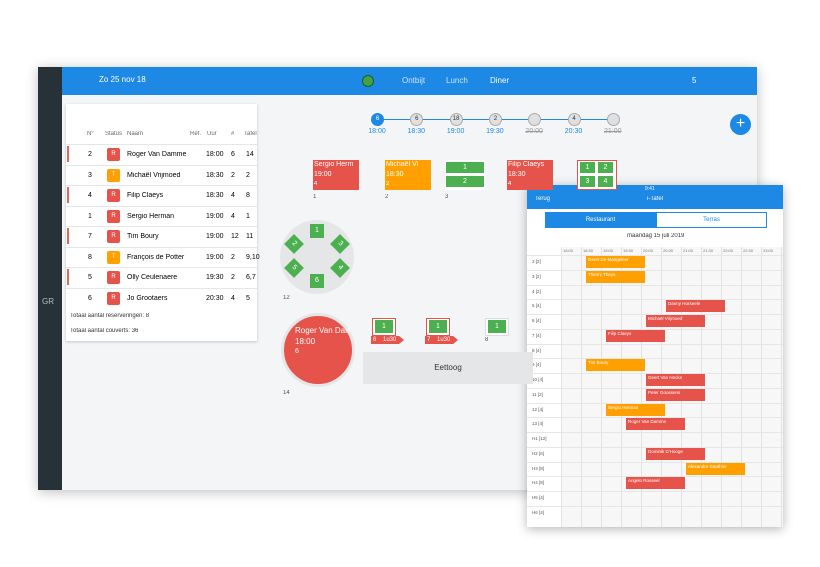 This screenshot has height=567, width=820. I want to click on booking: Roger Van Damme, so click(655, 424).